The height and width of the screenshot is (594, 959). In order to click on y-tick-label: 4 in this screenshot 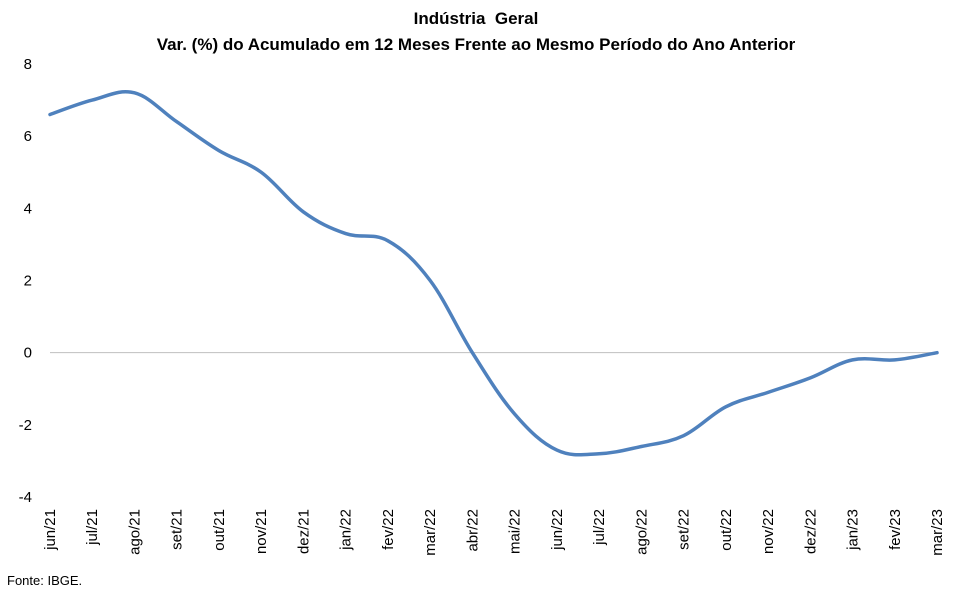, I will do `click(28, 208)`.